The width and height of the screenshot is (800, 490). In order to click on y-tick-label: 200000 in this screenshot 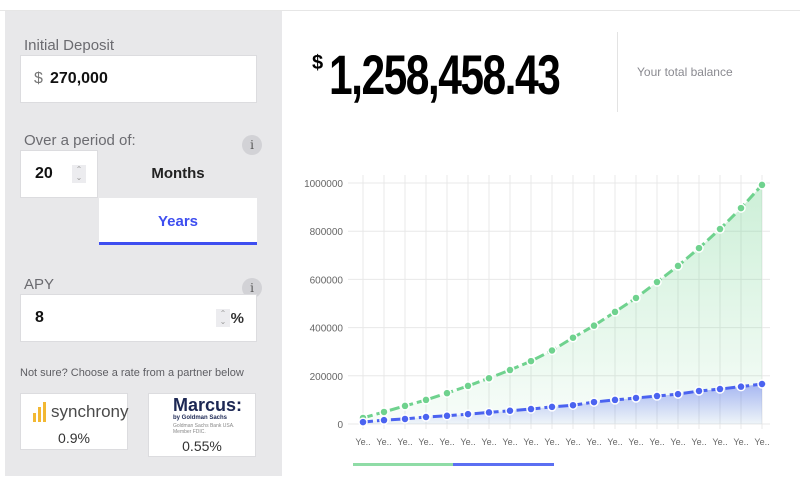, I will do `click(327, 377)`.